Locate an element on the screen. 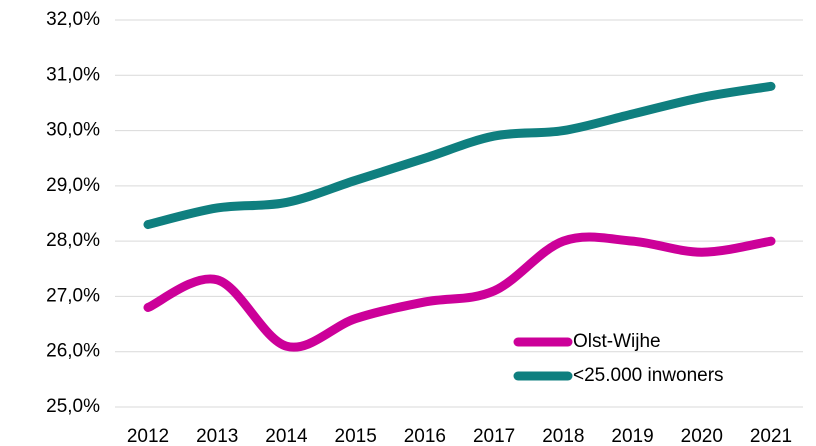 This screenshot has width=816, height=446. y-tick-label: 31,0% is located at coordinates (73, 74).